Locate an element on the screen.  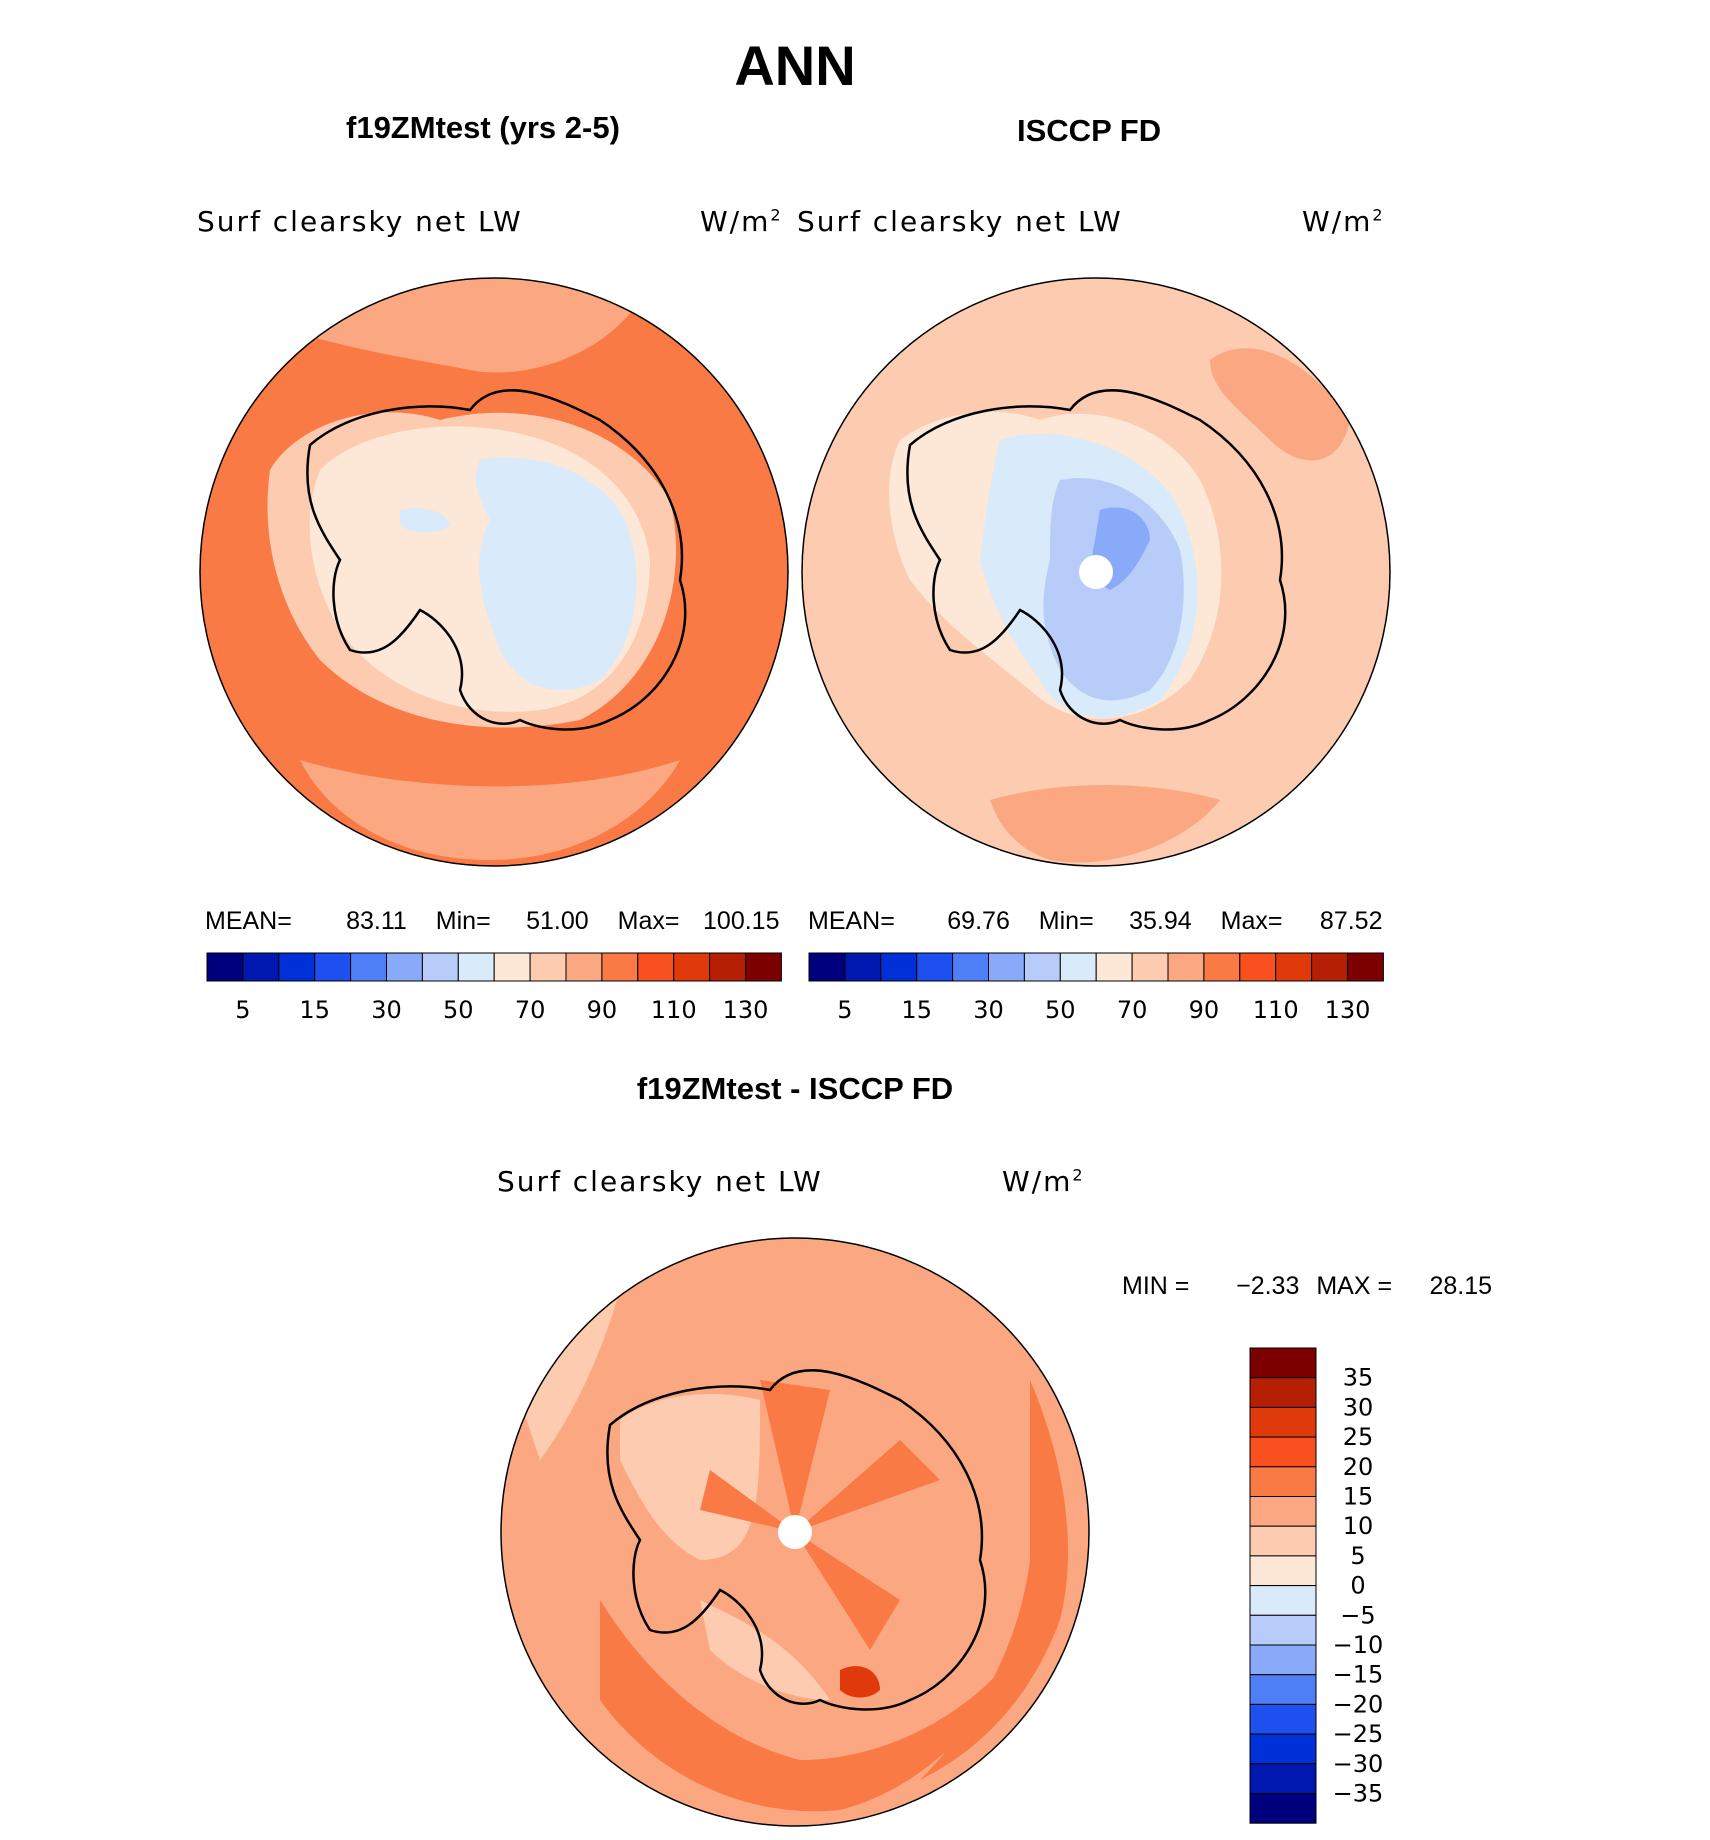
model-colorbar-tick-label: 70 is located at coordinates (530, 1010).